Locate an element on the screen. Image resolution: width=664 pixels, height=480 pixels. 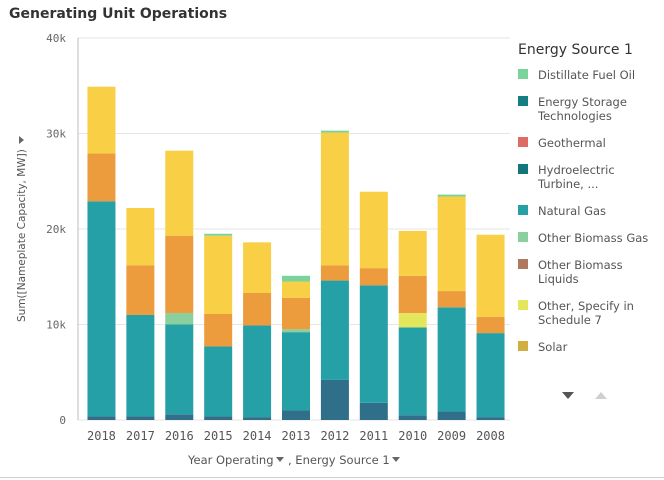
legend-label: Other, Specify in Schedule 7 is located at coordinates (586, 313).